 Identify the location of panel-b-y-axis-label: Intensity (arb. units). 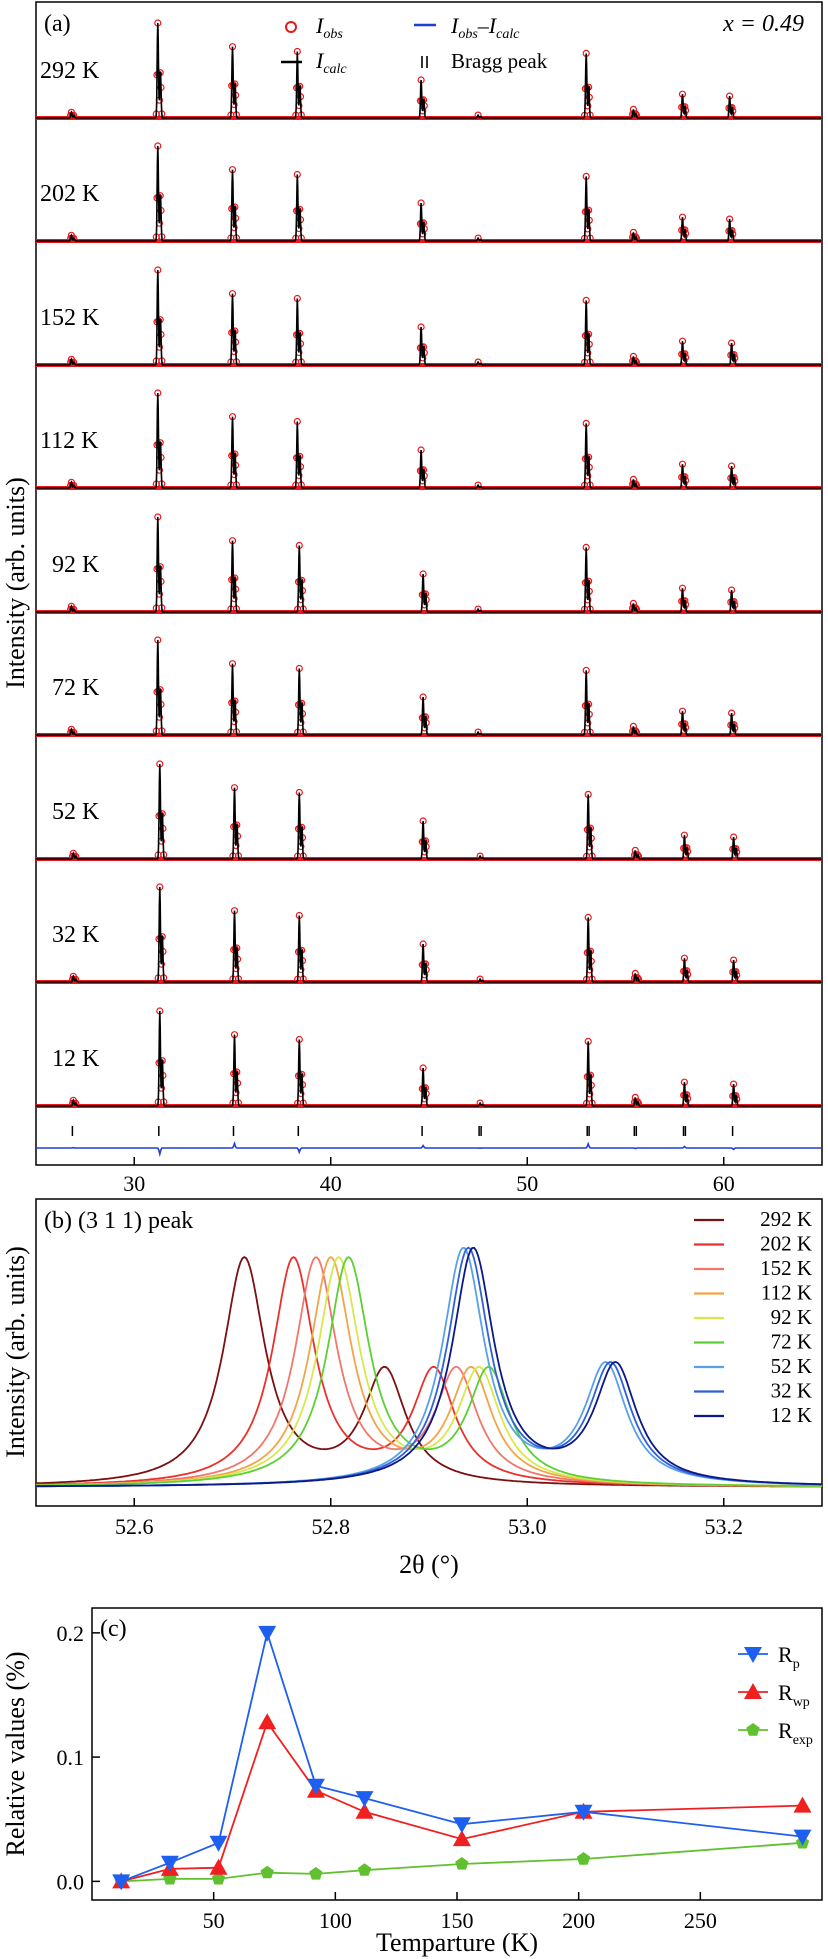
(15, 1352).